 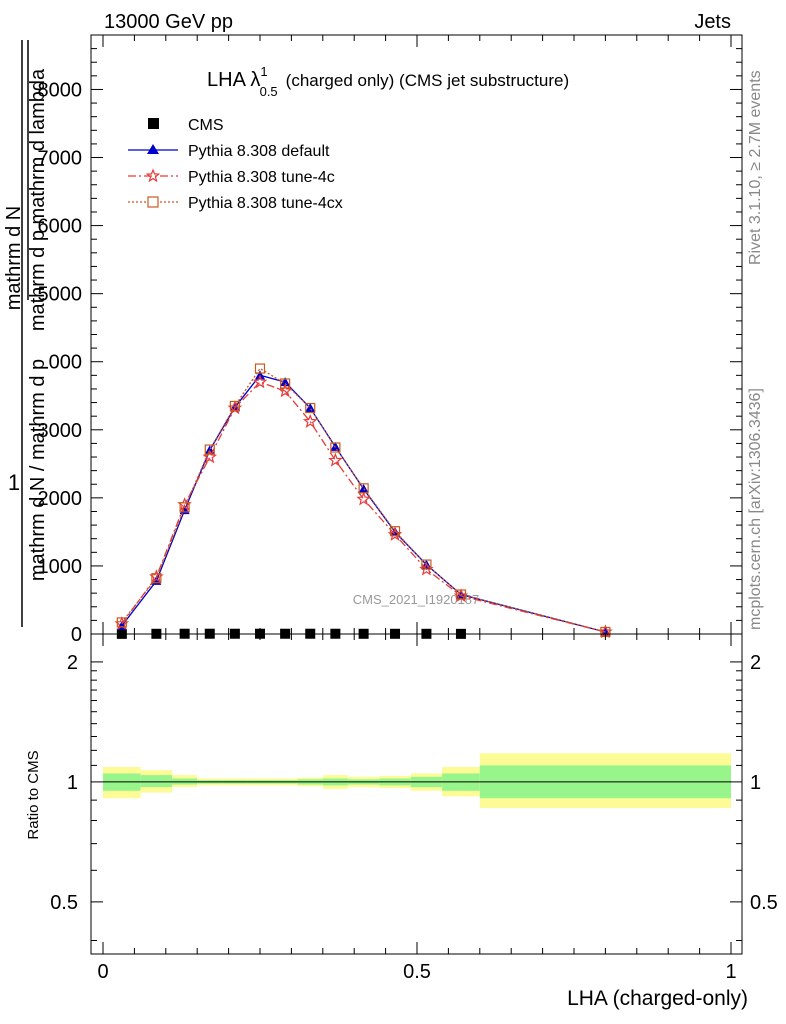 What do you see at coordinates (65, 363) in the screenshot?
I see `main-y-tick-label: 000` at bounding box center [65, 363].